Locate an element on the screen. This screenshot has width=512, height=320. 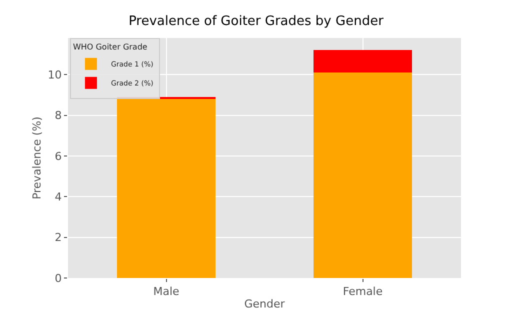
y-tick-label: 4 is located at coordinates (58, 197).